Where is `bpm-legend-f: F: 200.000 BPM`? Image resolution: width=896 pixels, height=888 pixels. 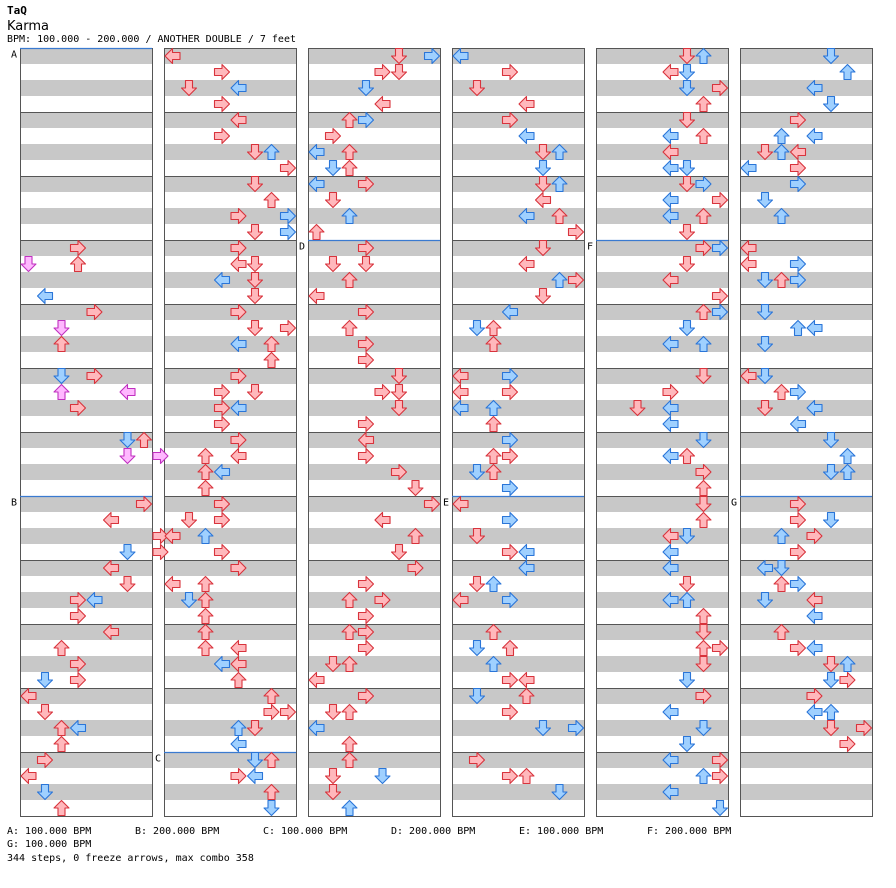 bpm-legend-f: F: 200.000 BPM is located at coordinates (689, 831).